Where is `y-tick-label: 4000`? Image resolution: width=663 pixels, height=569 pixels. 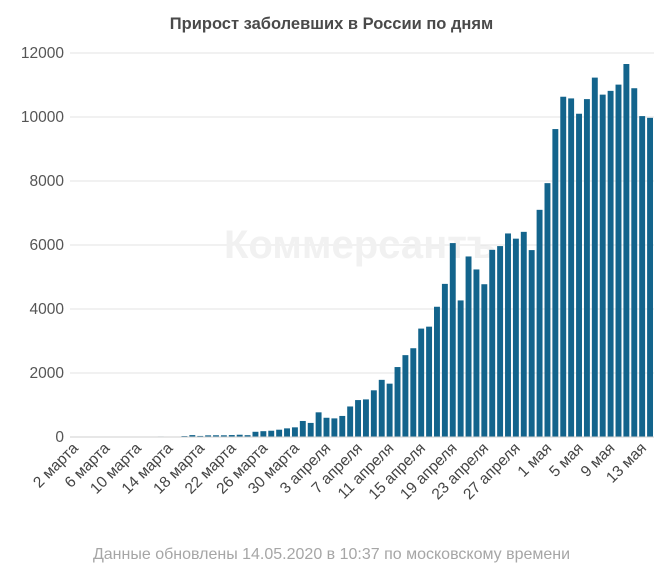
y-tick-label: 4000 is located at coordinates (47, 309).